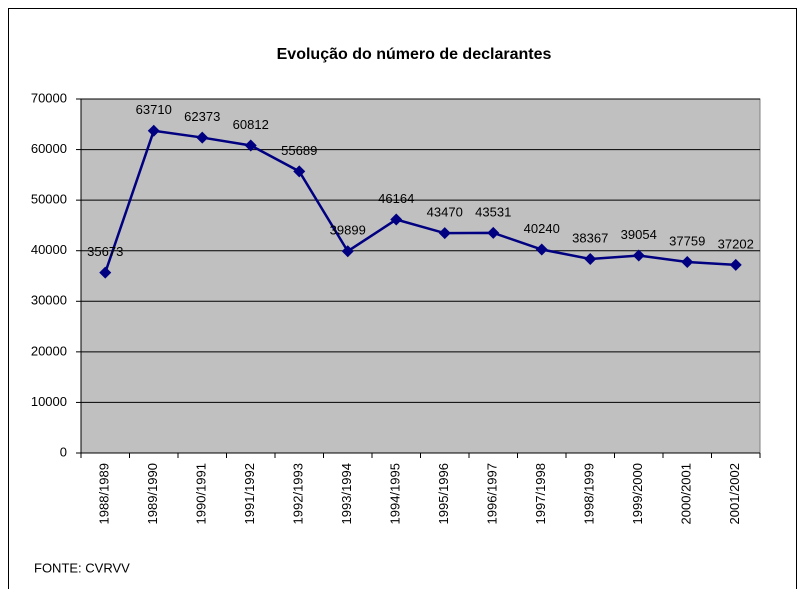  What do you see at coordinates (414, 54) in the screenshot?
I see `chart-title: Evolução do número de declarantes` at bounding box center [414, 54].